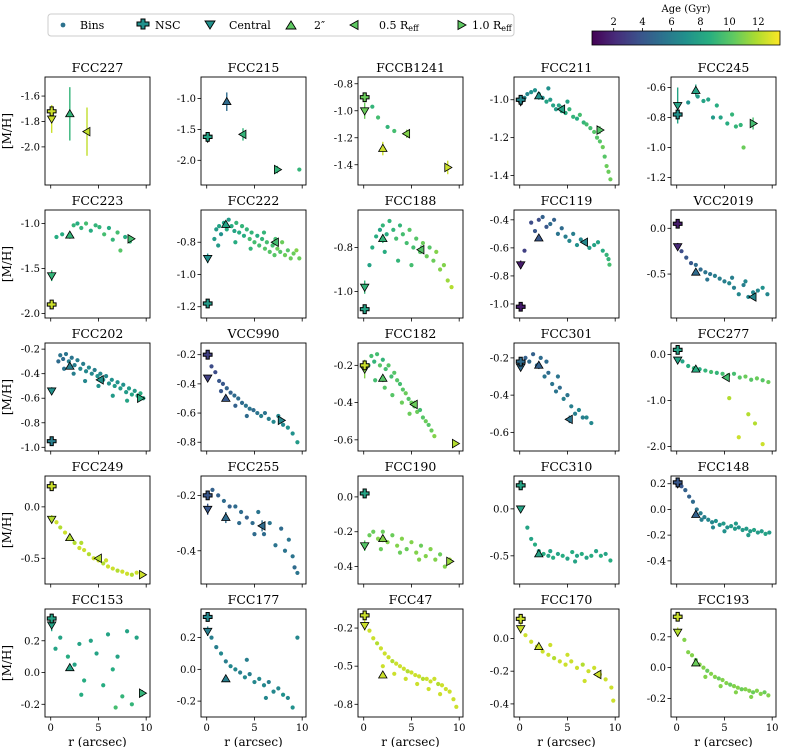  I want to click on half-reff-marker, so click(420, 249).